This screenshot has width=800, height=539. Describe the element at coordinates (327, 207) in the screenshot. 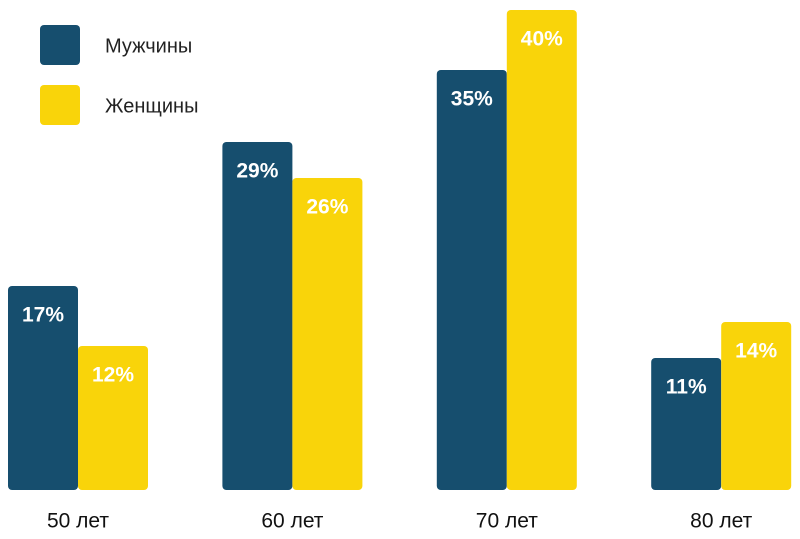

I see `value-label: 26%` at that location.